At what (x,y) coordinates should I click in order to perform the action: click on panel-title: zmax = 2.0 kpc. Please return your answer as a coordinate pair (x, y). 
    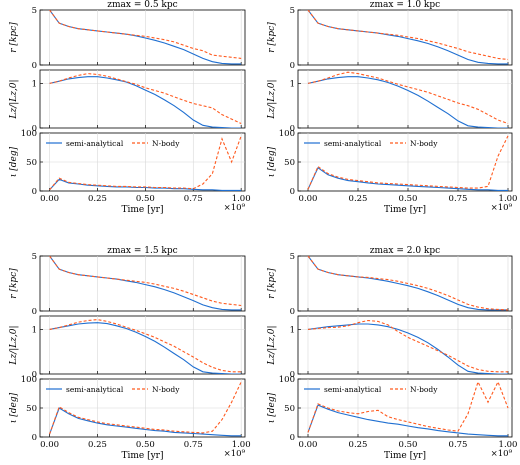
    Looking at the image, I should click on (405, 251).